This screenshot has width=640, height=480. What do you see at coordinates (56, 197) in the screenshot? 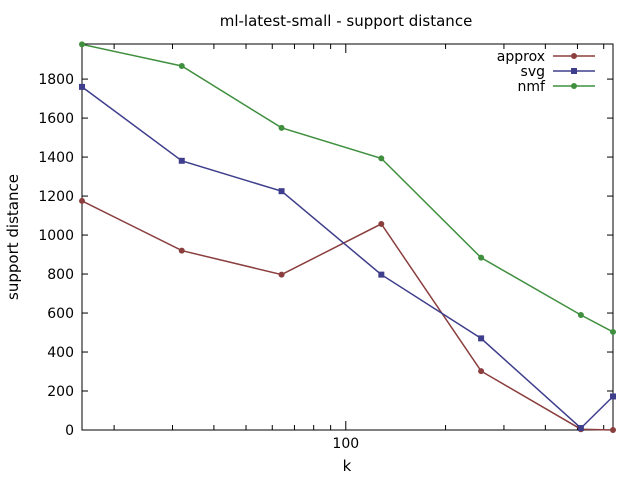
I see `y-tick-label: 1200` at bounding box center [56, 197].